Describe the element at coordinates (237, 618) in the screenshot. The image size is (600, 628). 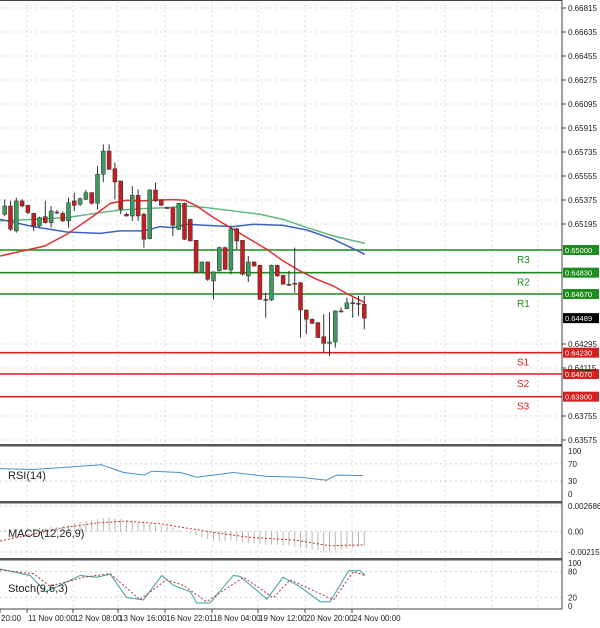
I see `time-label: 18 Nov 04:00` at that location.